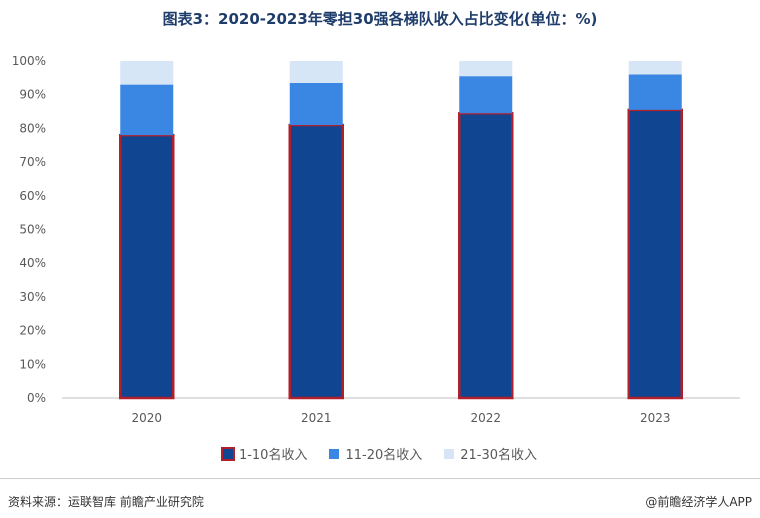 The height and width of the screenshot is (518, 760). I want to click on y-tick-label: 30%, so click(32, 297).